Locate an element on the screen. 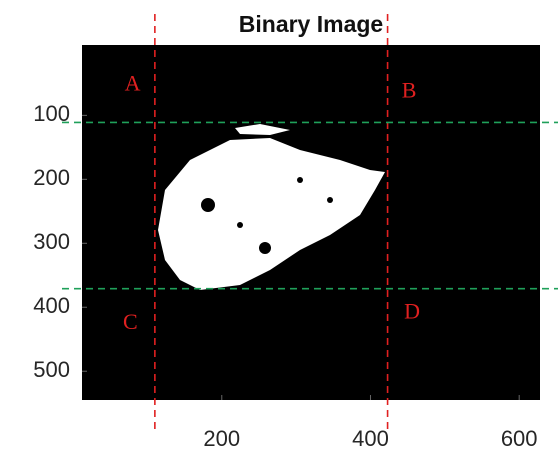 The height and width of the screenshot is (454, 558). chart-title: Binary Image is located at coordinates (311, 24).